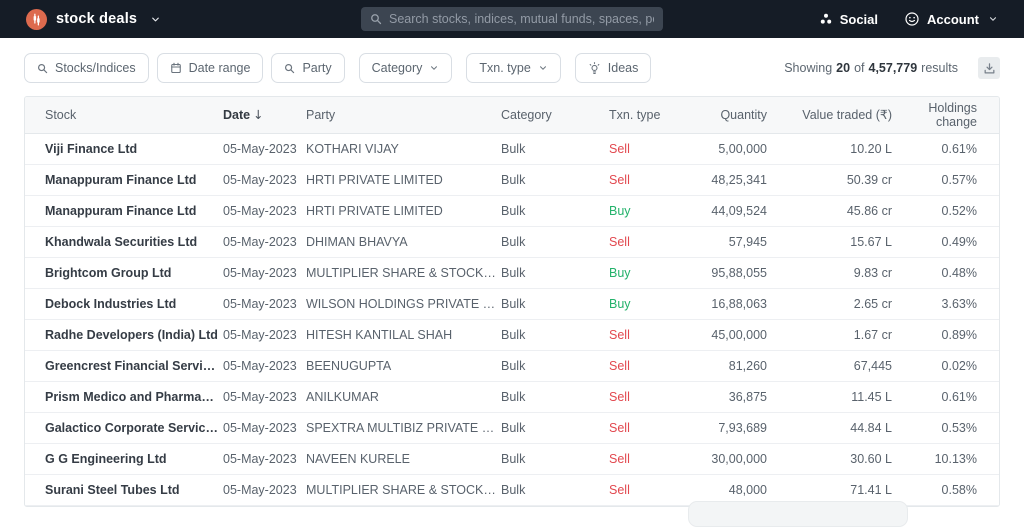 This screenshot has width=1024, height=527. Describe the element at coordinates (843, 68) in the screenshot. I see `results-count: 20` at that location.